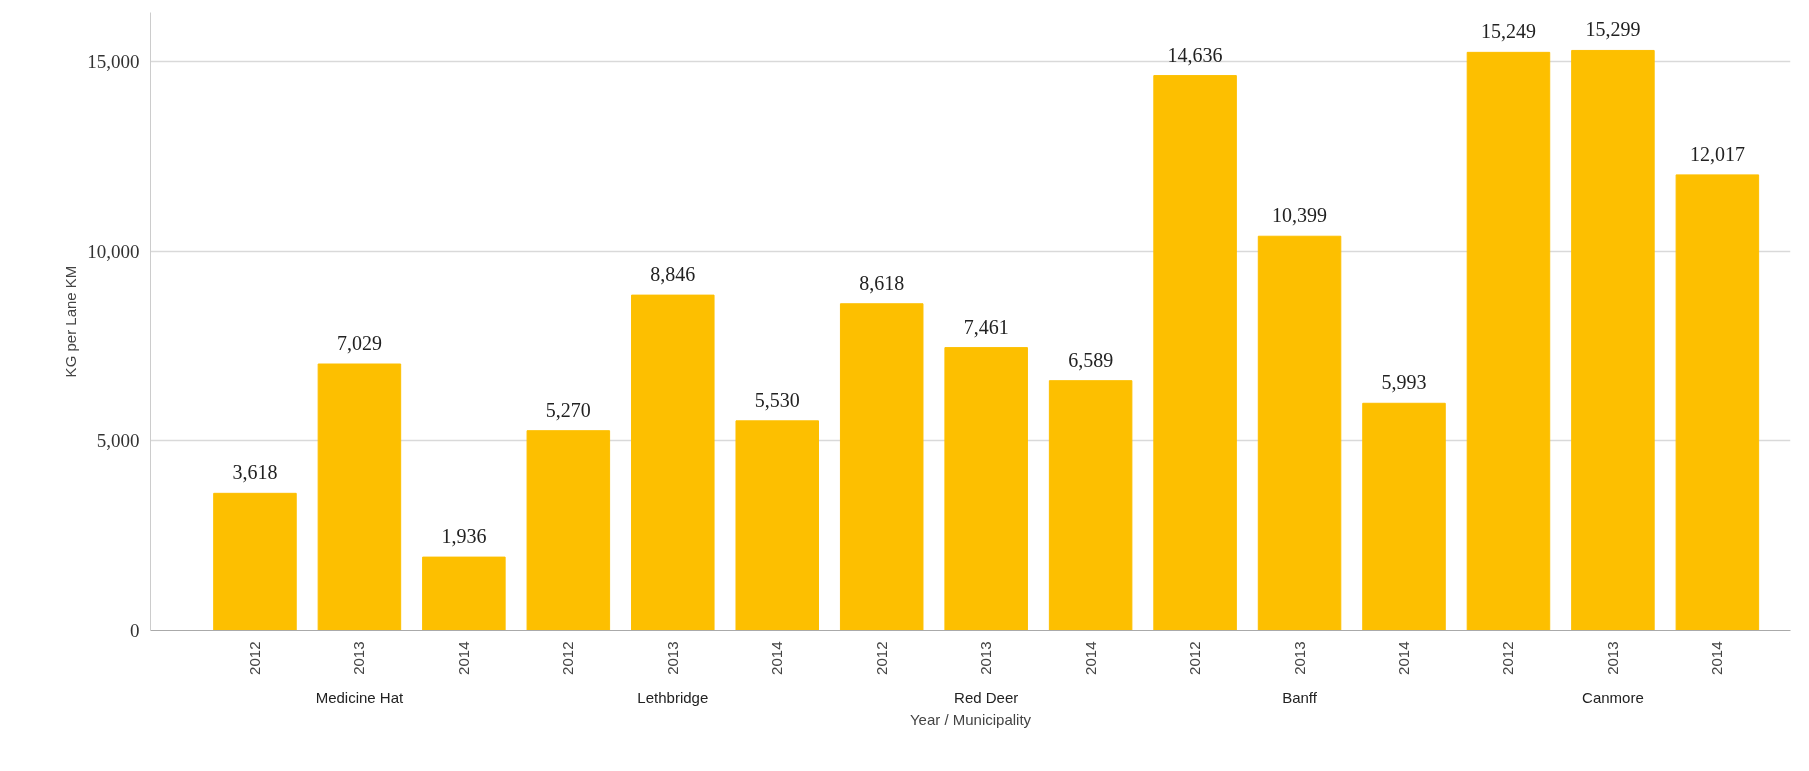 The image size is (1809, 771). I want to click on y-tick-label: 0, so click(135, 630).